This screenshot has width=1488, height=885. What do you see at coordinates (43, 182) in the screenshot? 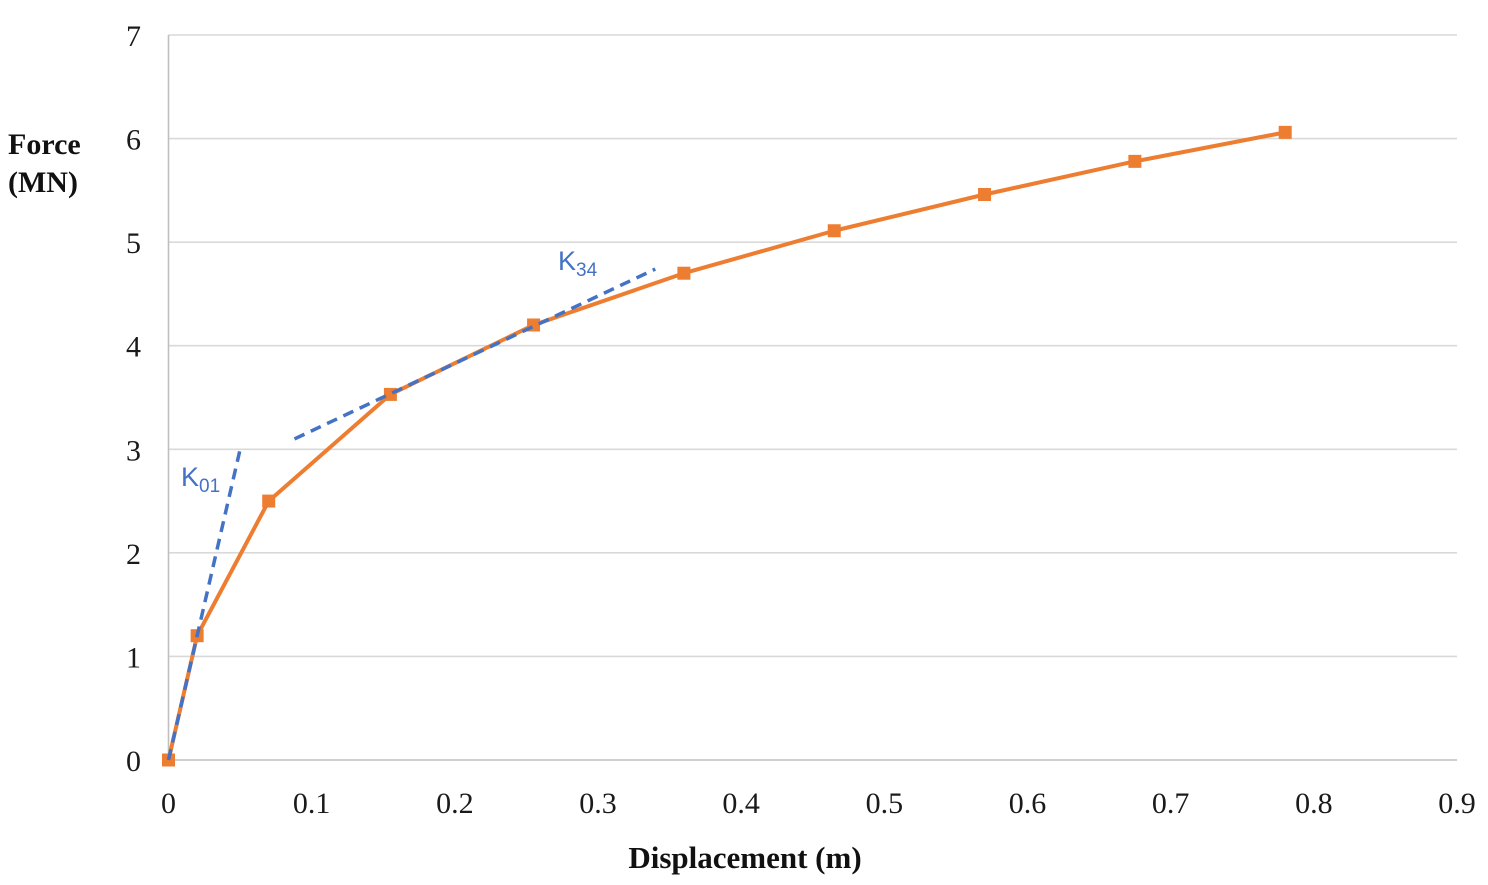
I see `y-axis-title-line2: (MN)` at bounding box center [43, 182].